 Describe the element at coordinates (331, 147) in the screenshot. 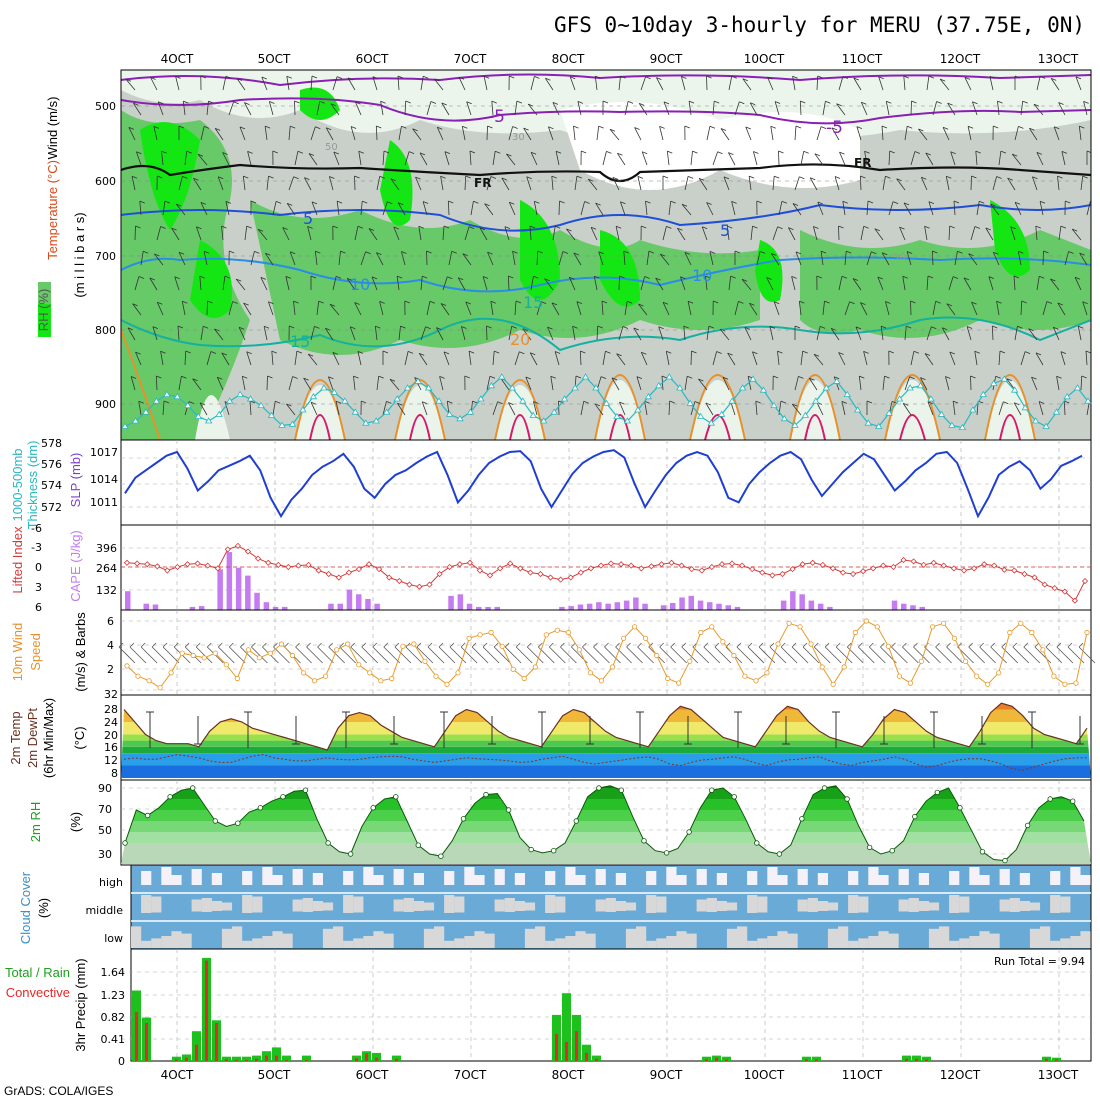

I see `contour-label: 50` at that location.